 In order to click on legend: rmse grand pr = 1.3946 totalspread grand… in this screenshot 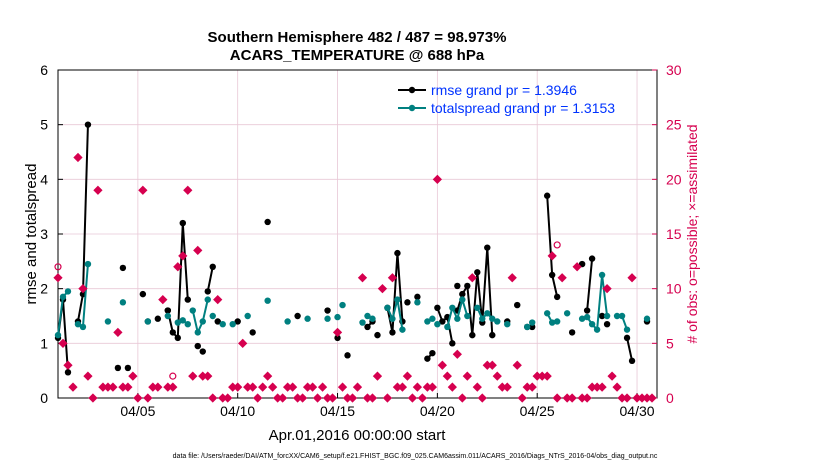, I will do `click(506, 99)`.